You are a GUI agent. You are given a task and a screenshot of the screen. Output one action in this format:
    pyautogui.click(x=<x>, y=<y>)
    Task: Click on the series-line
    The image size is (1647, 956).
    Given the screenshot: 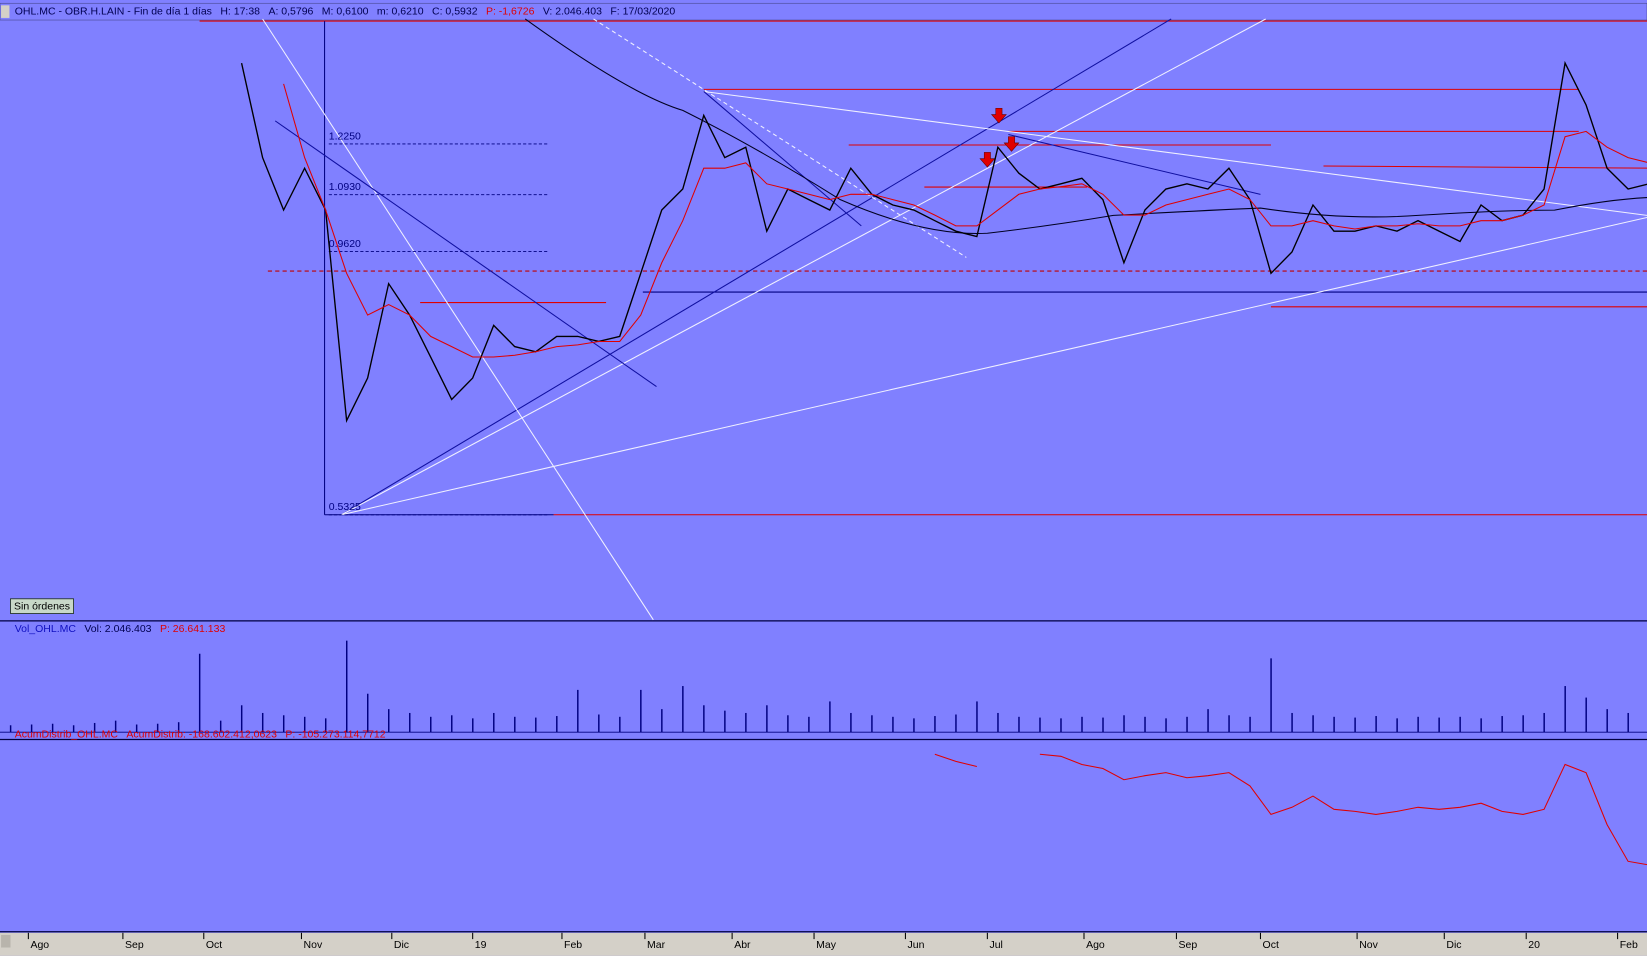 What is the action you would take?
    pyautogui.click(x=1290, y=809)
    